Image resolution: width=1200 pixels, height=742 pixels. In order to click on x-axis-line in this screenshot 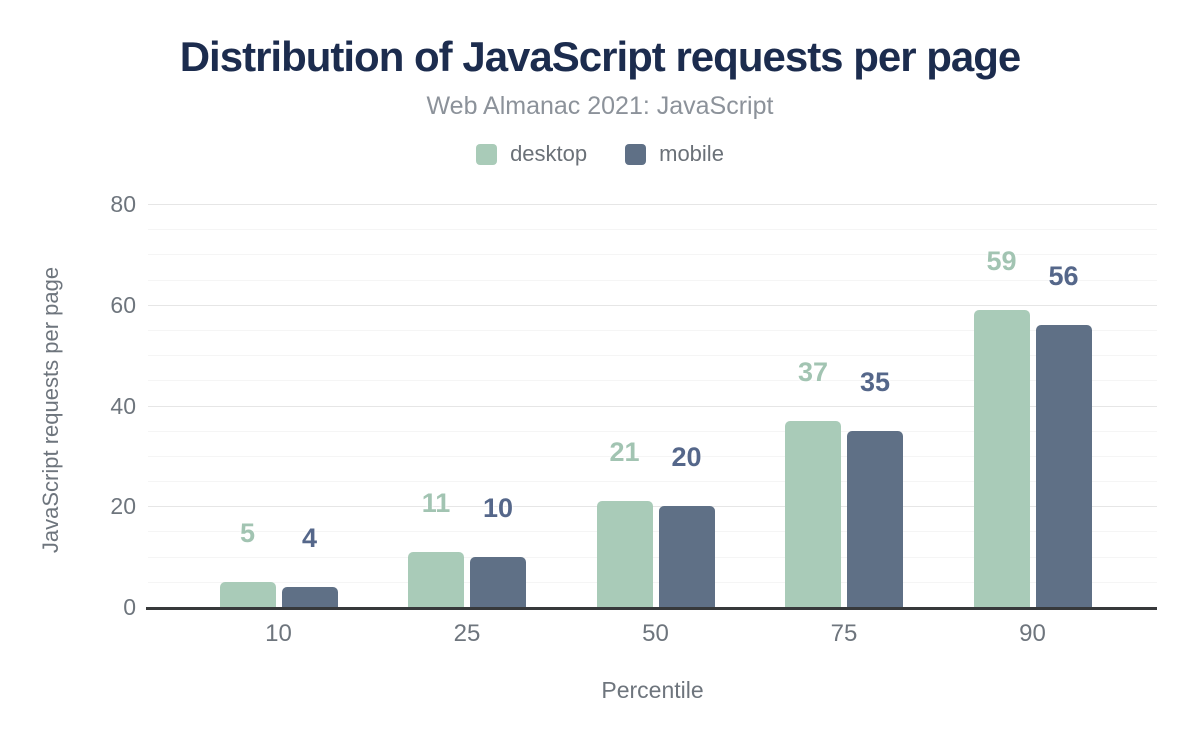, I will do `click(651, 608)`.